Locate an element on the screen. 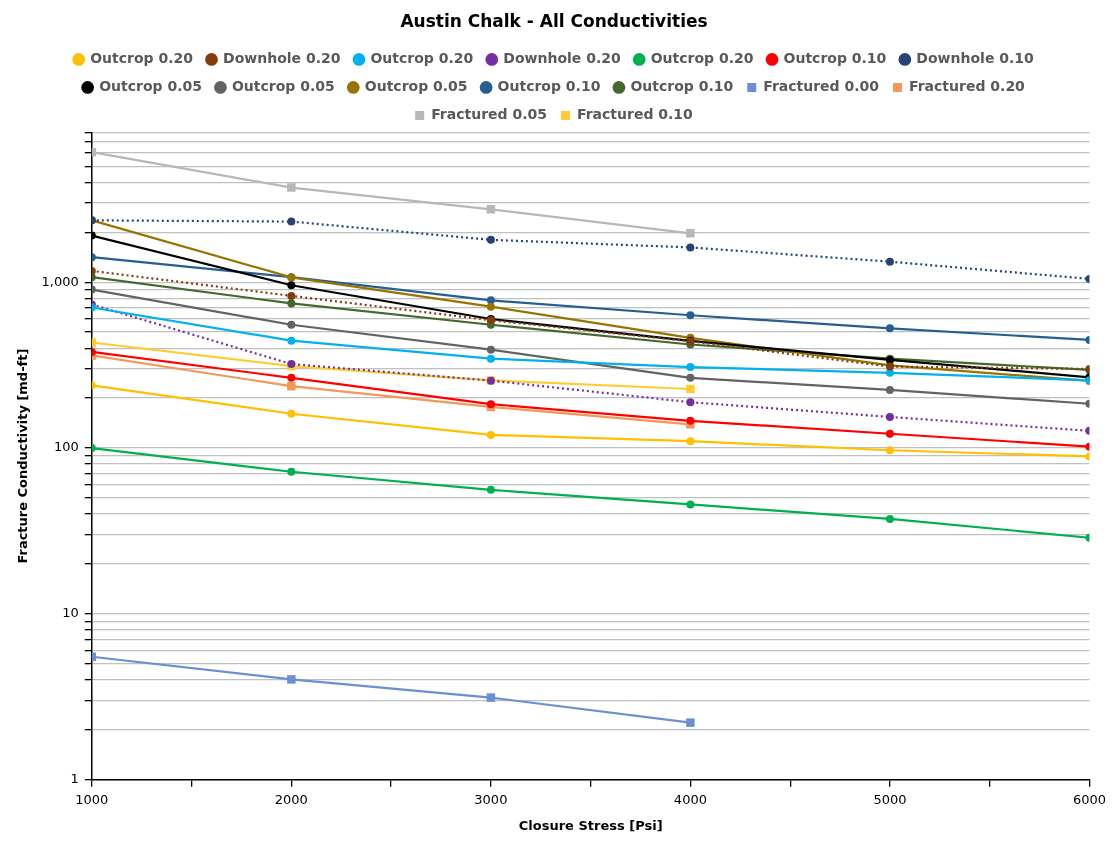 This screenshot has width=1120, height=847. x-tick-label: 4000 is located at coordinates (690, 799).